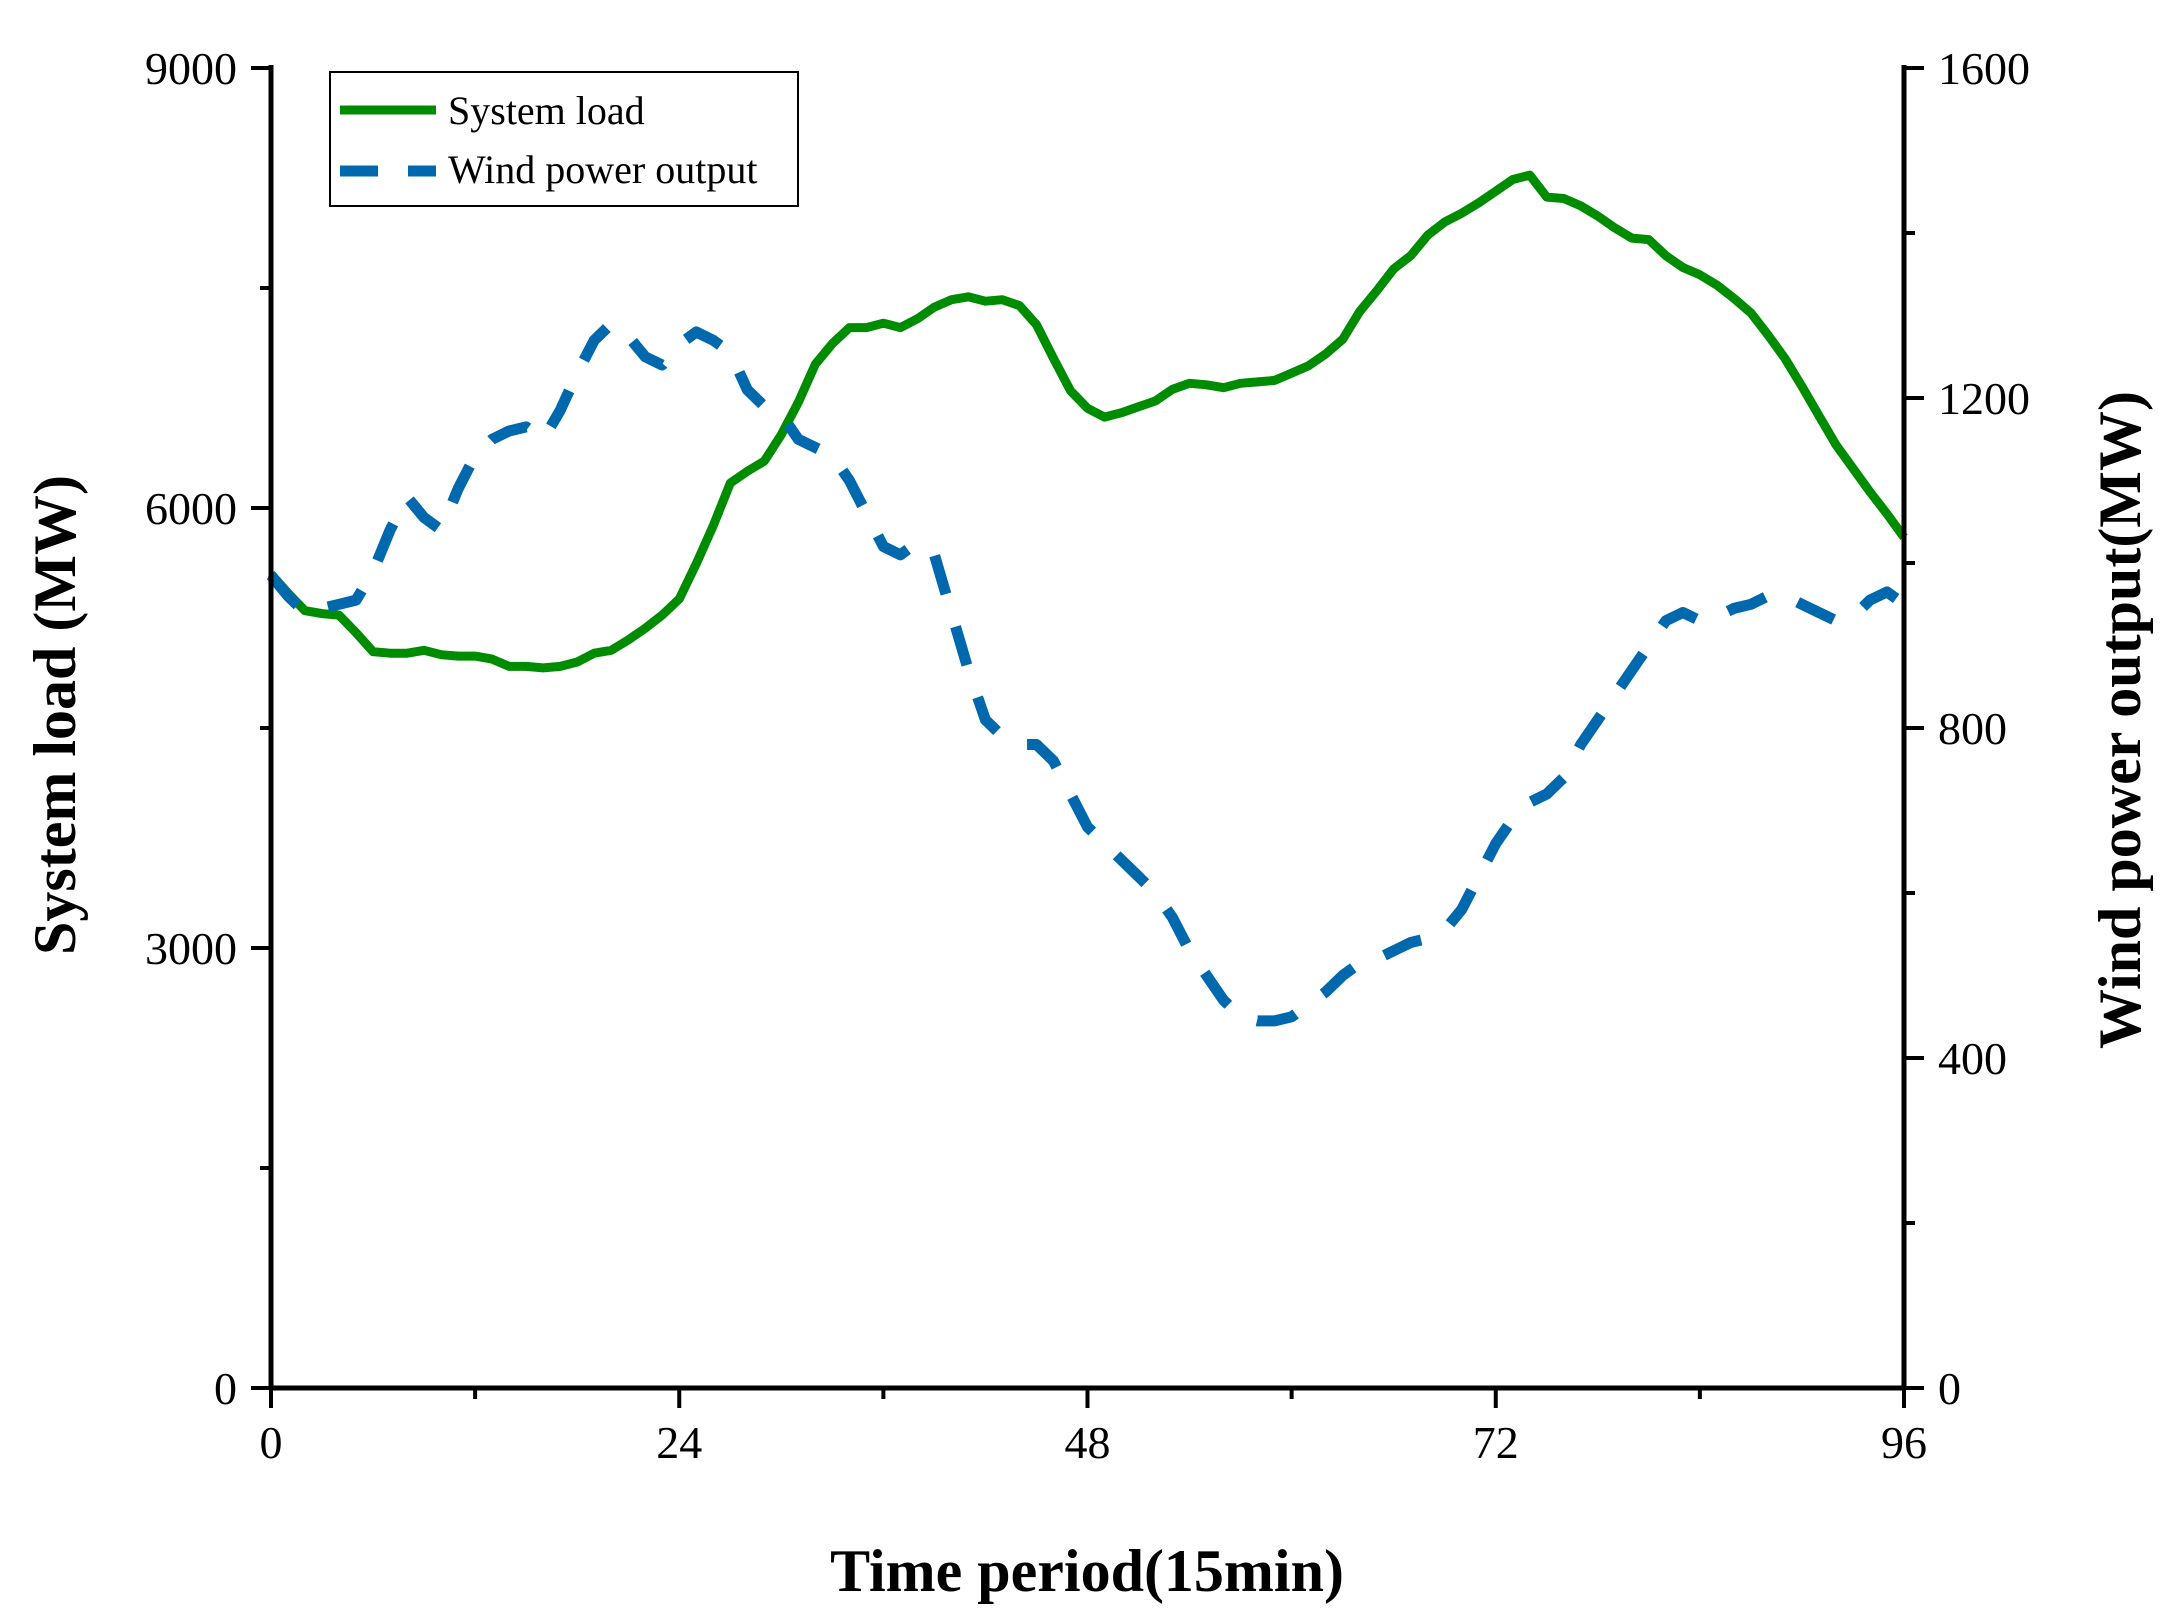  Describe the element at coordinates (602, 169) in the screenshot. I see `legend-label-wind-power: Wind power output` at that location.